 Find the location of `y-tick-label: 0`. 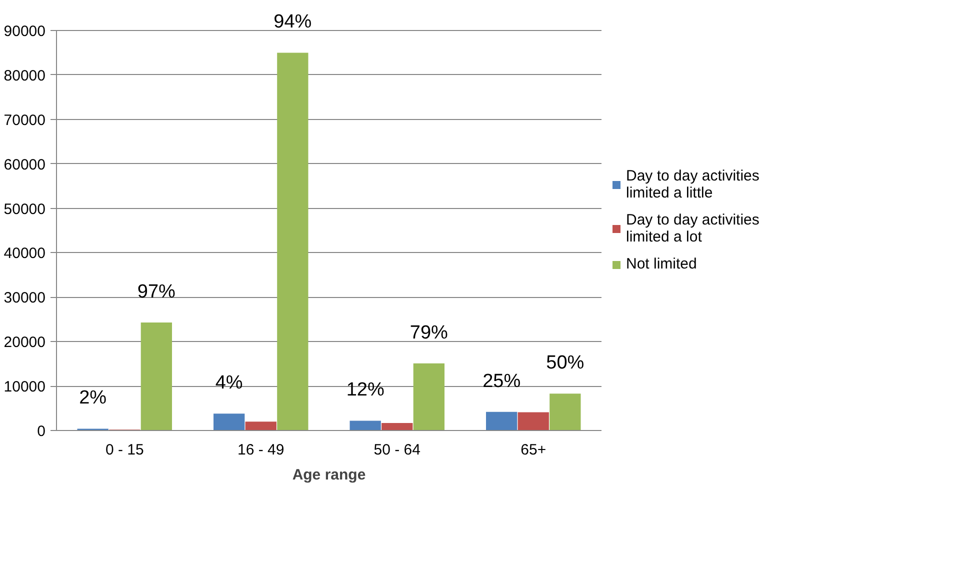

y-tick-label: 0 is located at coordinates (41, 431).